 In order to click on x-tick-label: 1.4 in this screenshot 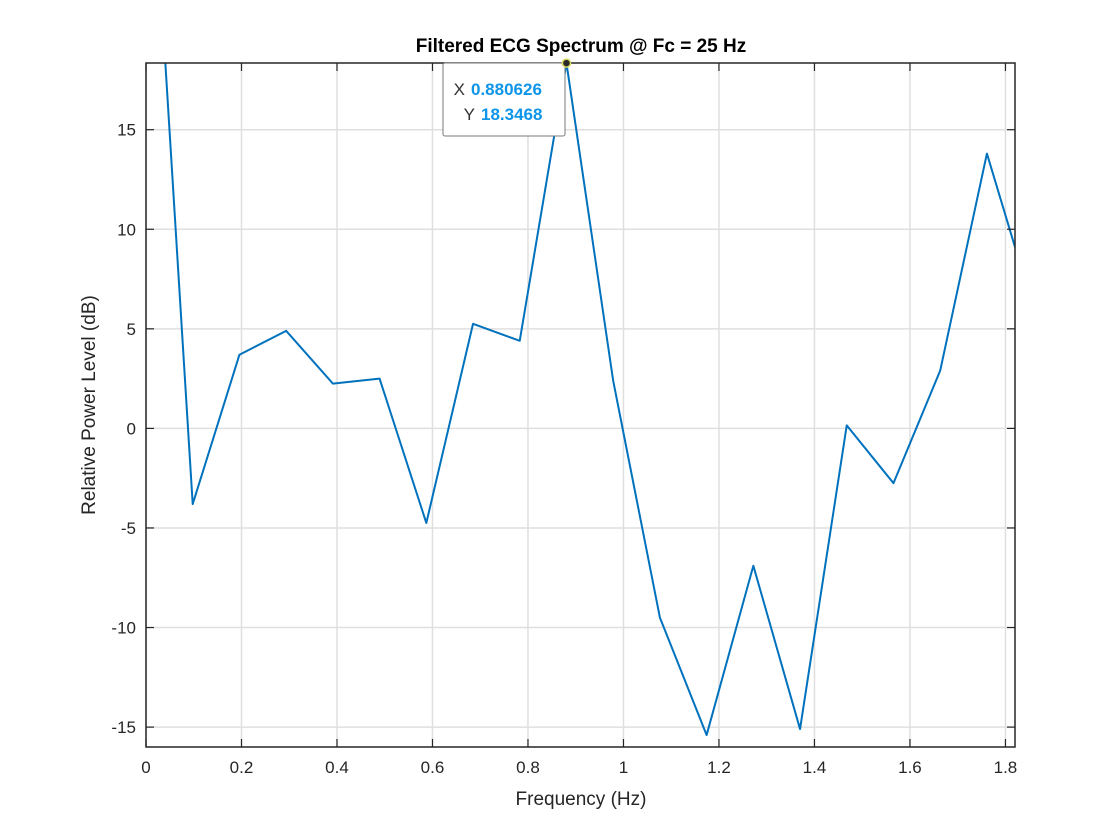, I will do `click(815, 767)`.